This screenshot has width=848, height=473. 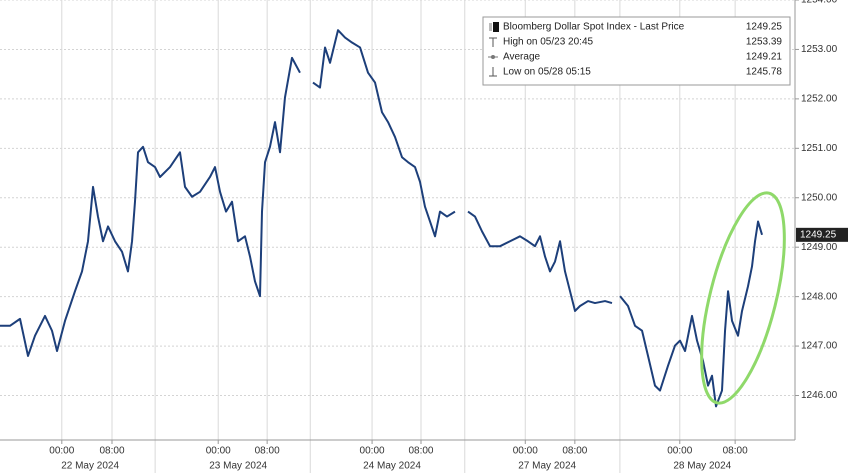 What do you see at coordinates (702, 466) in the screenshot?
I see `date-label: 28 May 2024` at bounding box center [702, 466].